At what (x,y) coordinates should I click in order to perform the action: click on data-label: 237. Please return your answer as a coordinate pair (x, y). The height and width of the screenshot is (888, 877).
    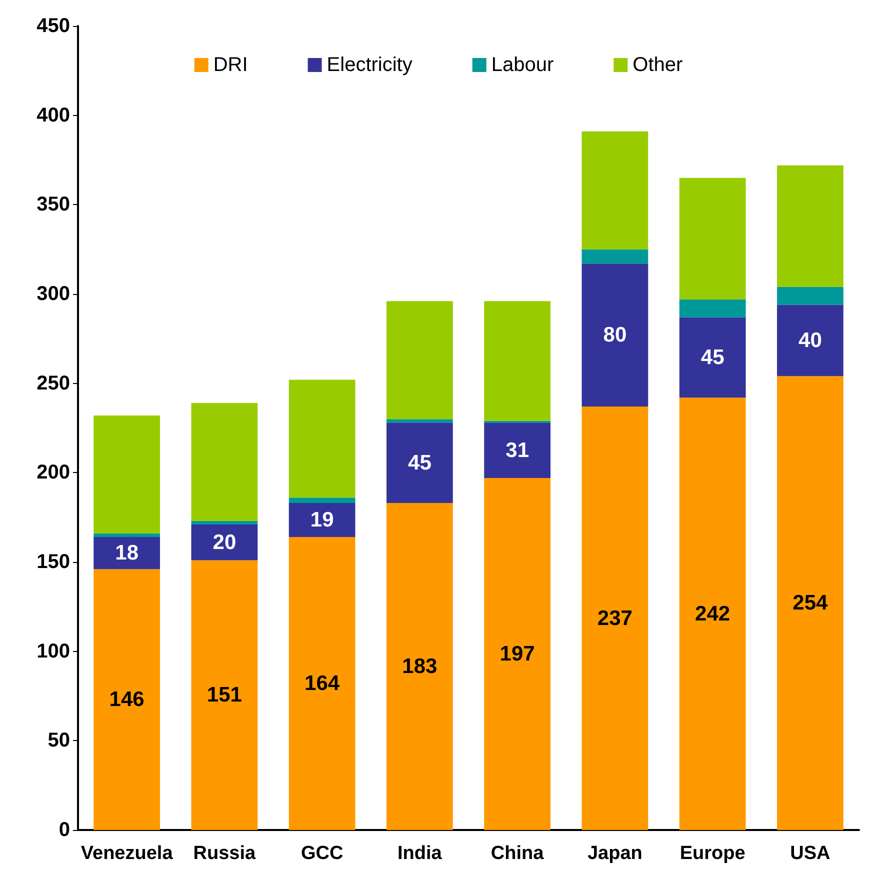
    Looking at the image, I should click on (614, 618).